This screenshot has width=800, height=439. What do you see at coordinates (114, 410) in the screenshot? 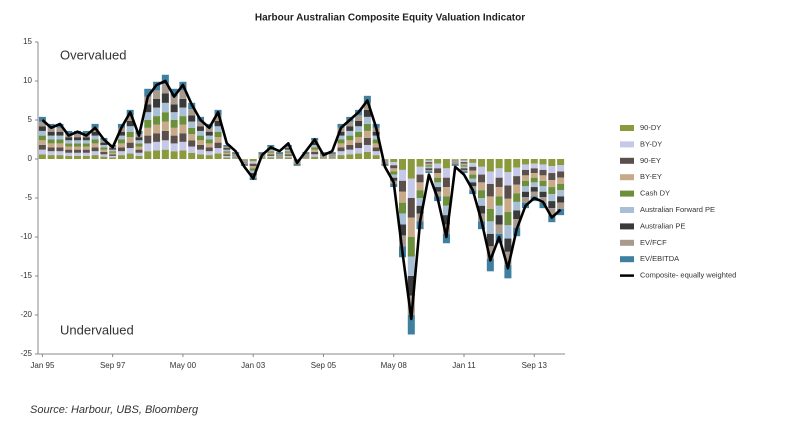
I see `source-note: Source: Harbour, UBS, Bloomberg` at bounding box center [114, 410].